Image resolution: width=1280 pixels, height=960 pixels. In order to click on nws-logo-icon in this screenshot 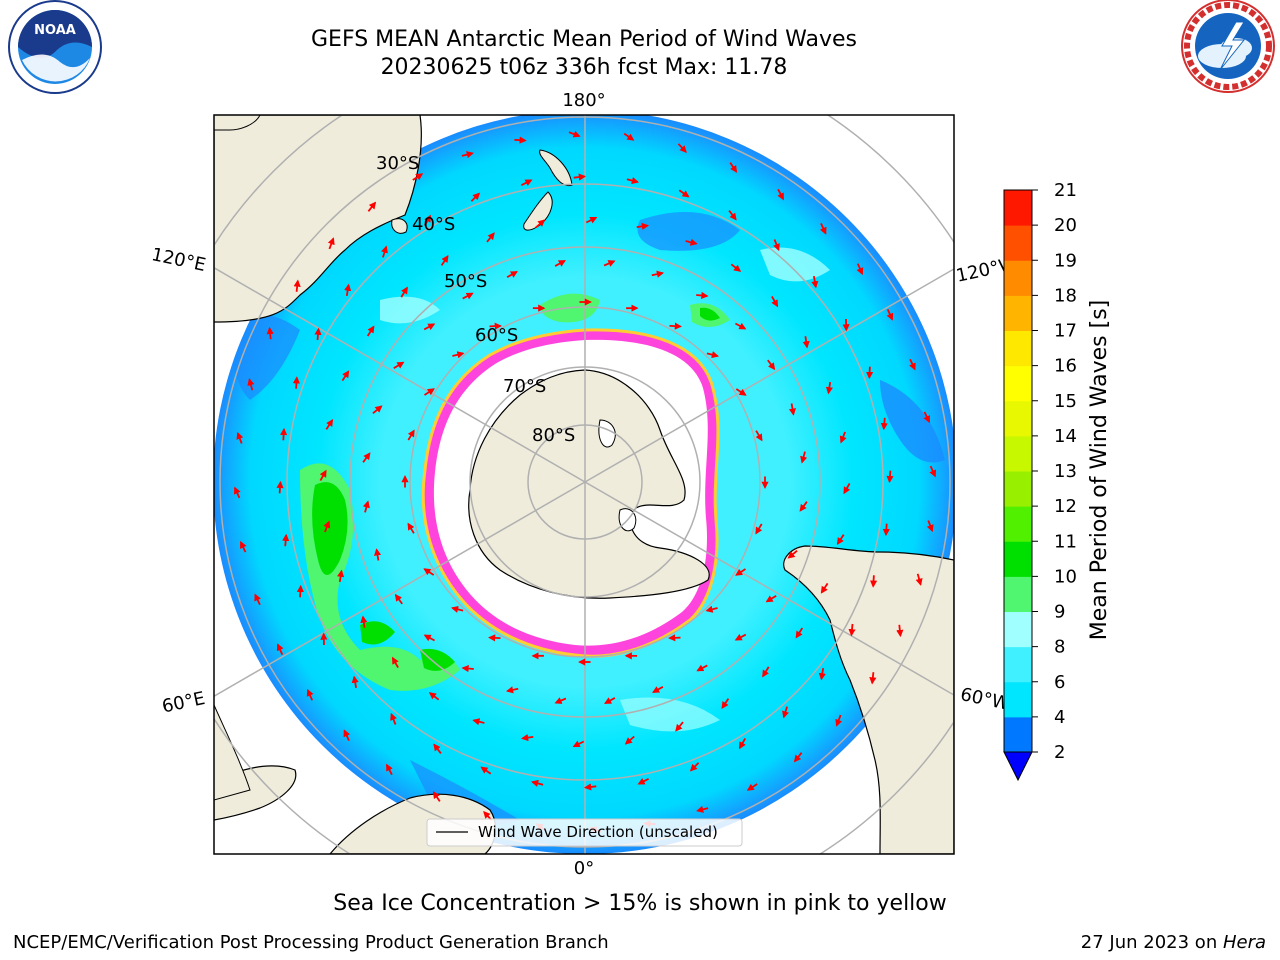, I will do `click(1228, 46)`.